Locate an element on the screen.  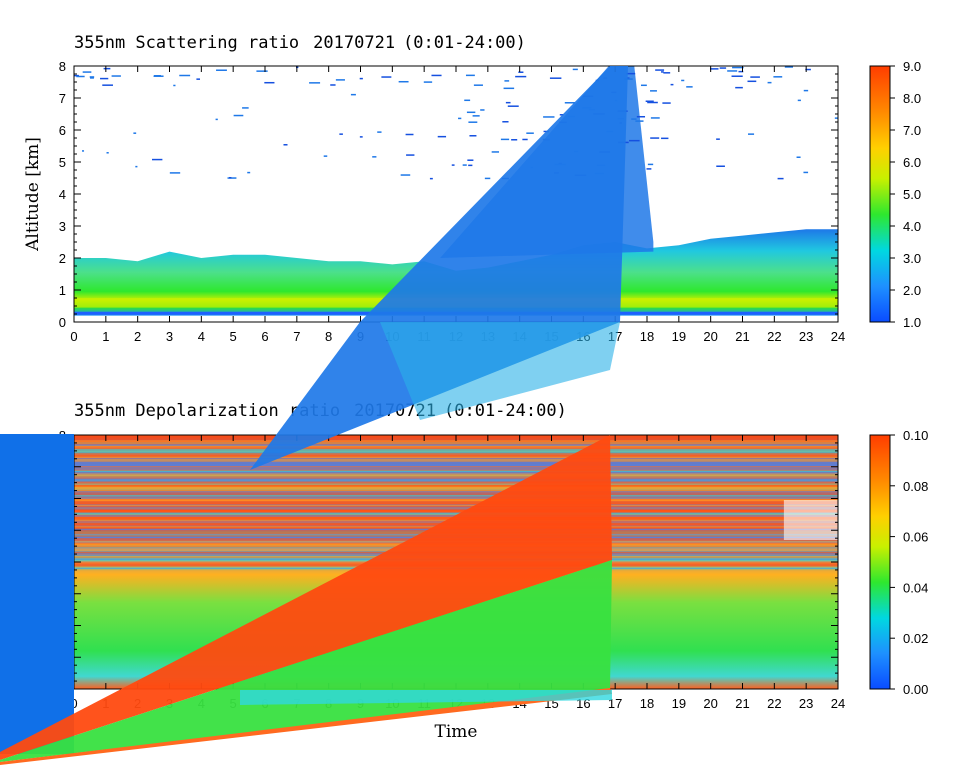
y-tick-label: 6 is located at coordinates (62, 130).